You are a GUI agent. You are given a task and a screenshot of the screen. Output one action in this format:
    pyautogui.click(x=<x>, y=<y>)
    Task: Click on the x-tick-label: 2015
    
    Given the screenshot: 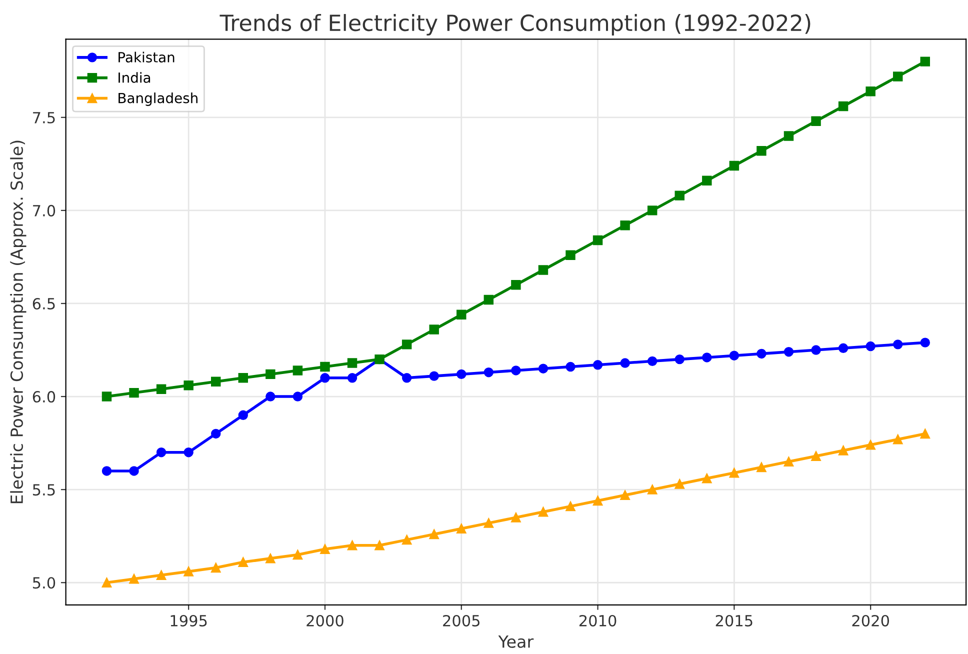 What is the action you would take?
    pyautogui.click(x=734, y=620)
    